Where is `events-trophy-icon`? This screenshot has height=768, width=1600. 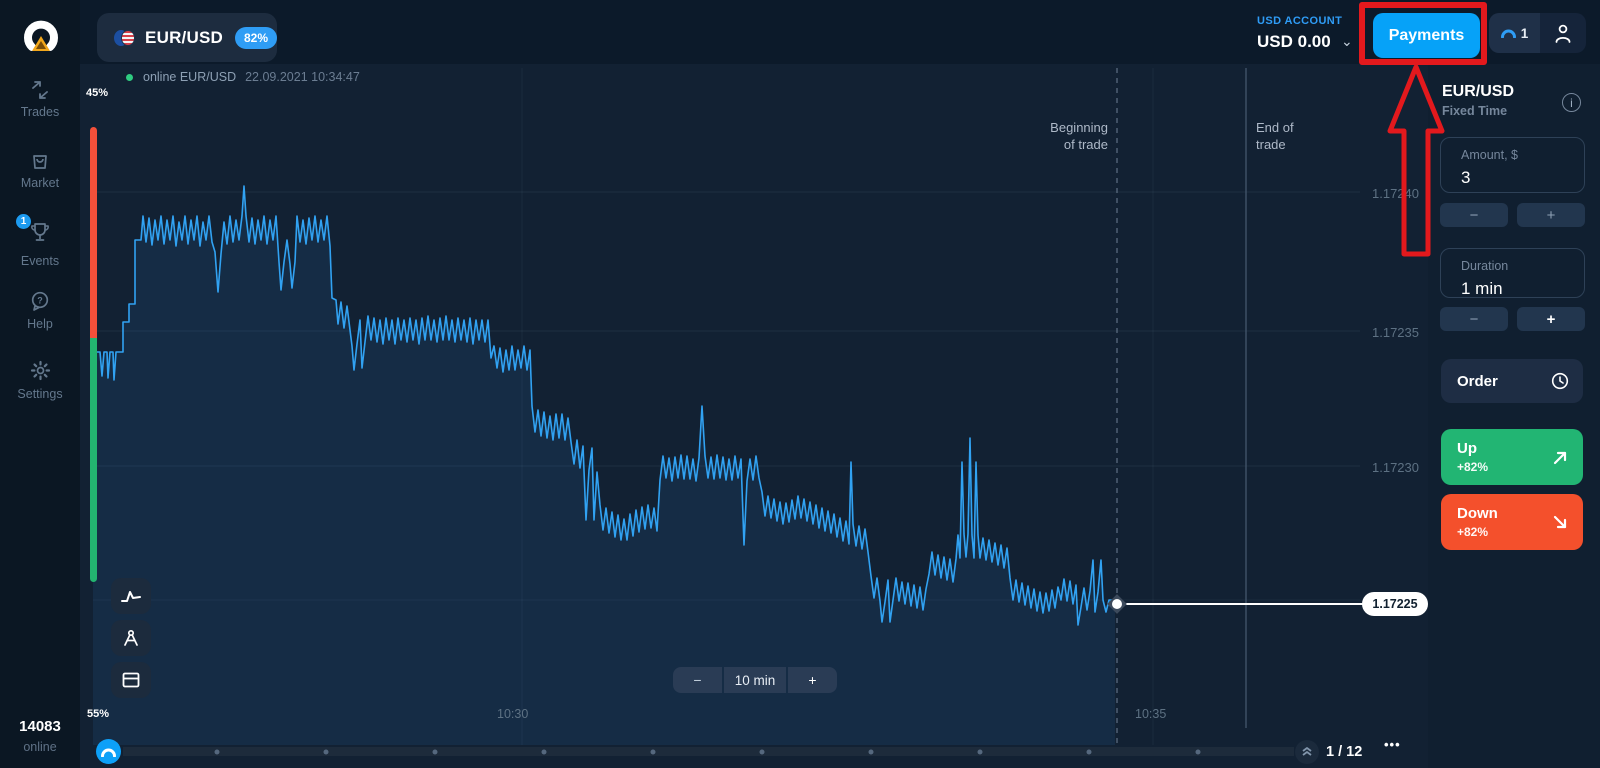
events-trophy-icon is located at coordinates (40, 232).